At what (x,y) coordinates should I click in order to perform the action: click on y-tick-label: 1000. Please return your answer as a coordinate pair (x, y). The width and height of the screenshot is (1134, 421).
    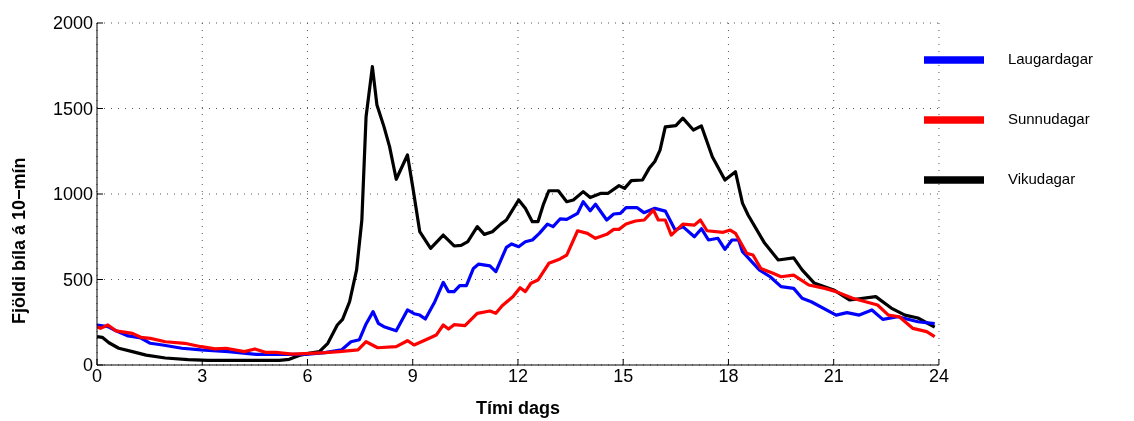
    Looking at the image, I should click on (72, 194).